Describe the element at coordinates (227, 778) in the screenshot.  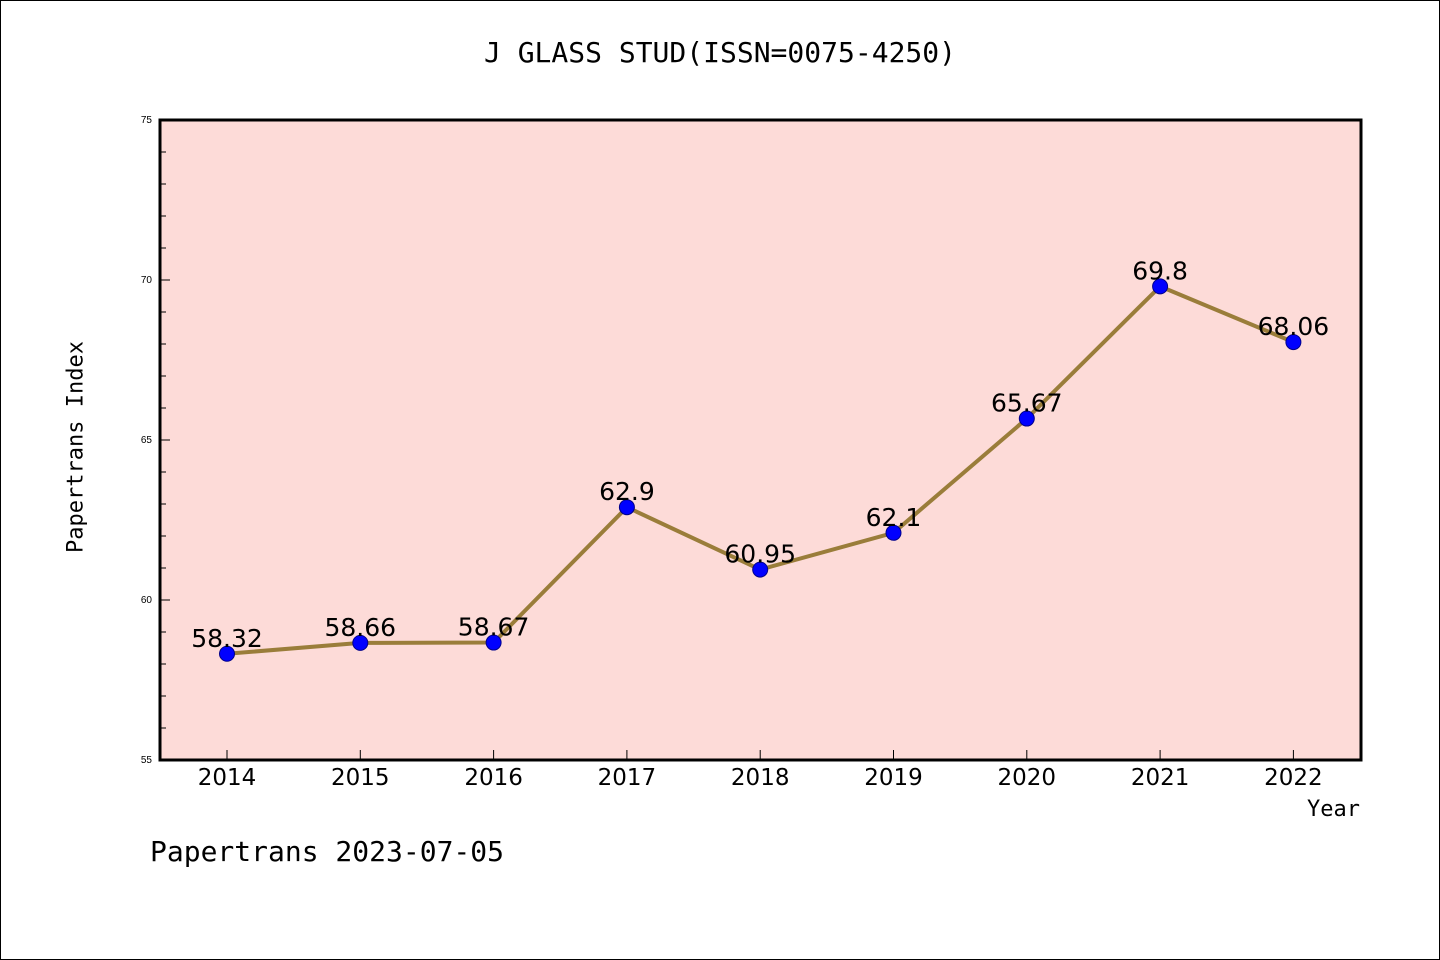
I see `x-tick-label: 2014` at that location.